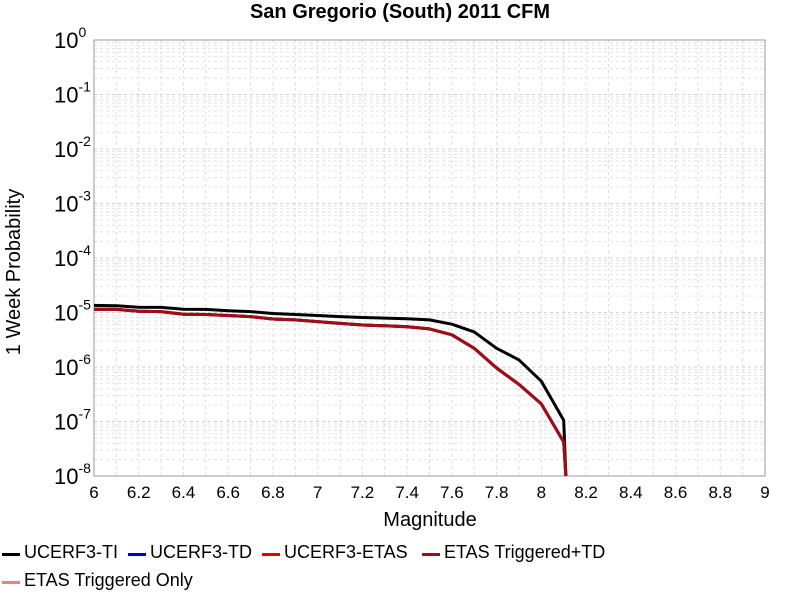 The height and width of the screenshot is (600, 800). I want to click on x-tick-label: 7.6, so click(452, 492).